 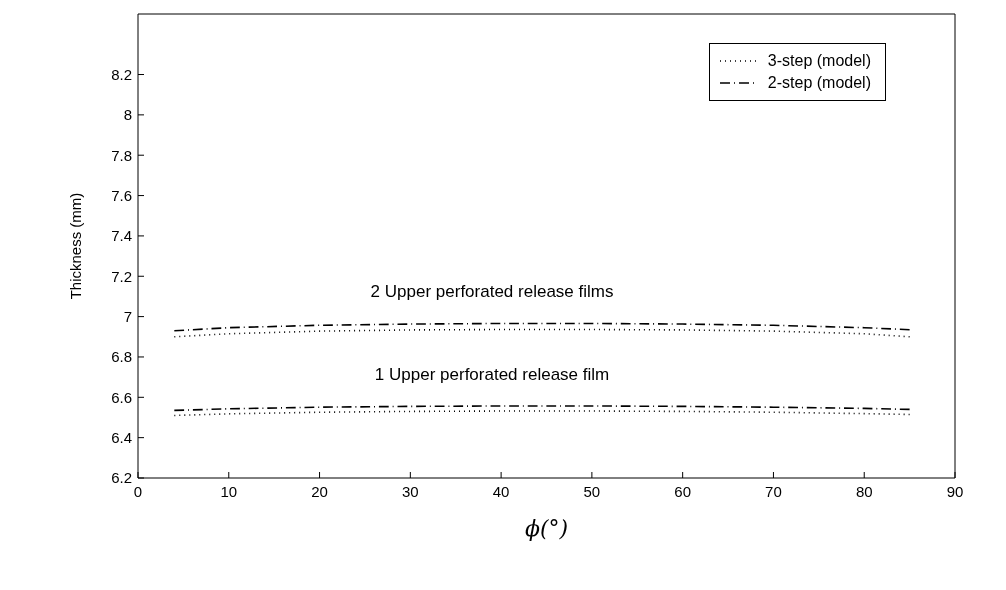 What do you see at coordinates (819, 83) in the screenshot?
I see `legend-label: 2-step (model)` at bounding box center [819, 83].